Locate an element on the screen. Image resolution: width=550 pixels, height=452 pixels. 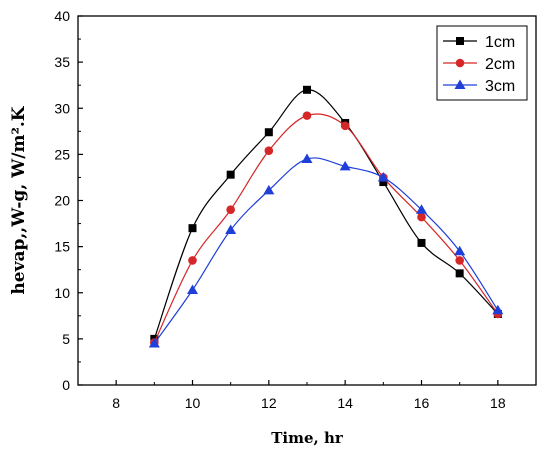
y-tick-label: 35 is located at coordinates (62, 62).